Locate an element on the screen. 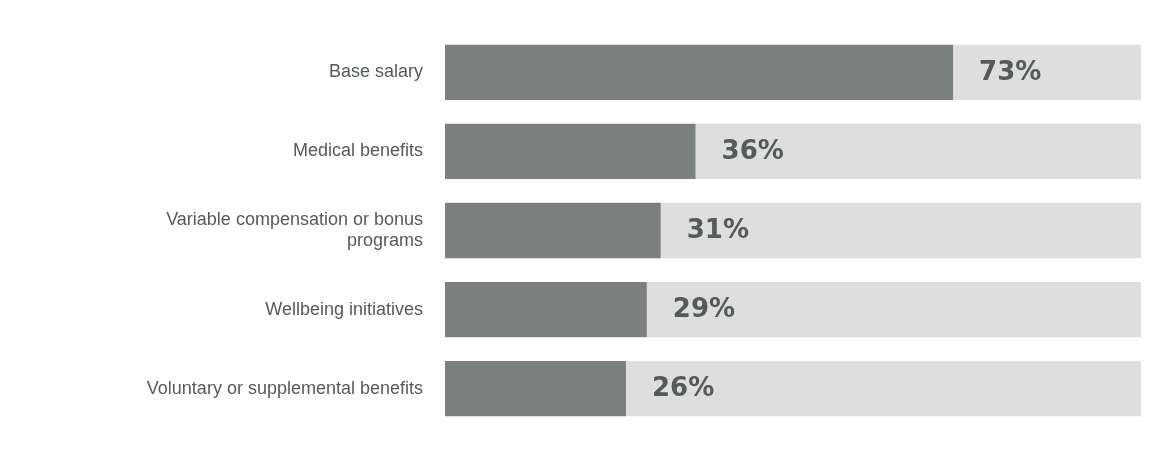  data-label: 36% is located at coordinates (752, 150).